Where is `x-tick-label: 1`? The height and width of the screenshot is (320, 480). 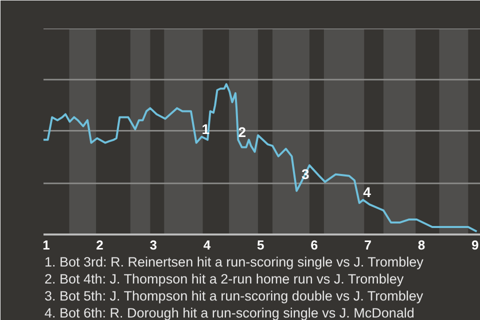
x-tick-label: 1 is located at coordinates (46, 245).